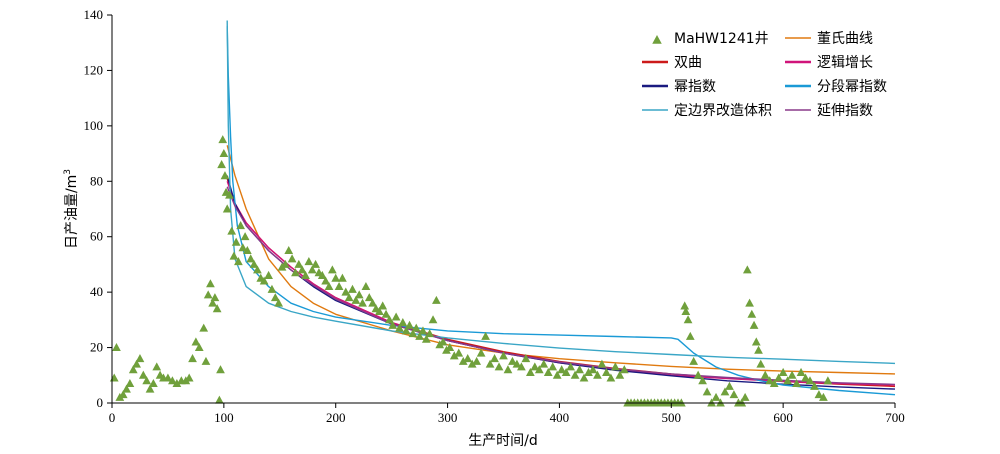  Describe the element at coordinates (852, 87) in the screenshot. I see `legend-label: 分段幂指数` at that location.